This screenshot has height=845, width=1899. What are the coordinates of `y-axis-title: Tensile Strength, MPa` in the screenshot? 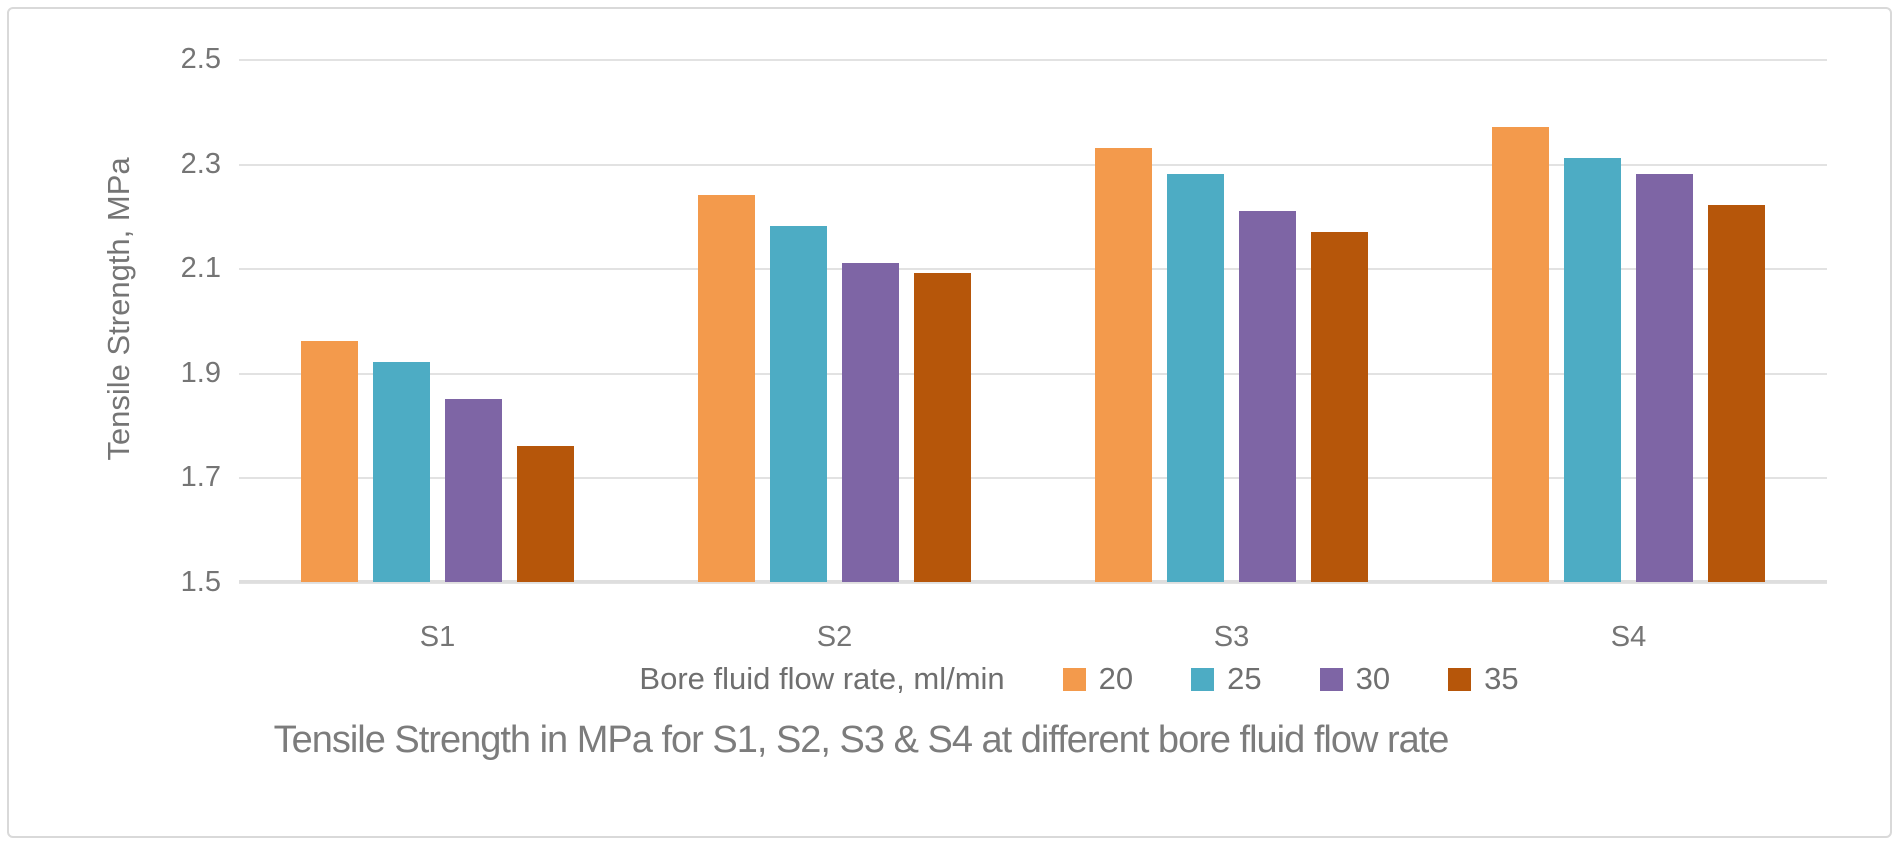 It's located at (118, 309).